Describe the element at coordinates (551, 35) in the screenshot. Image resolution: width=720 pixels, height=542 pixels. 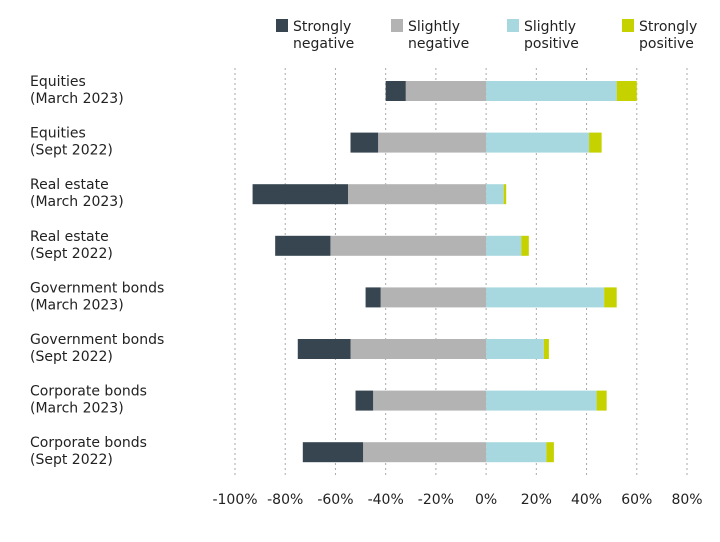
I see `legend-label: Slightly positive` at that location.